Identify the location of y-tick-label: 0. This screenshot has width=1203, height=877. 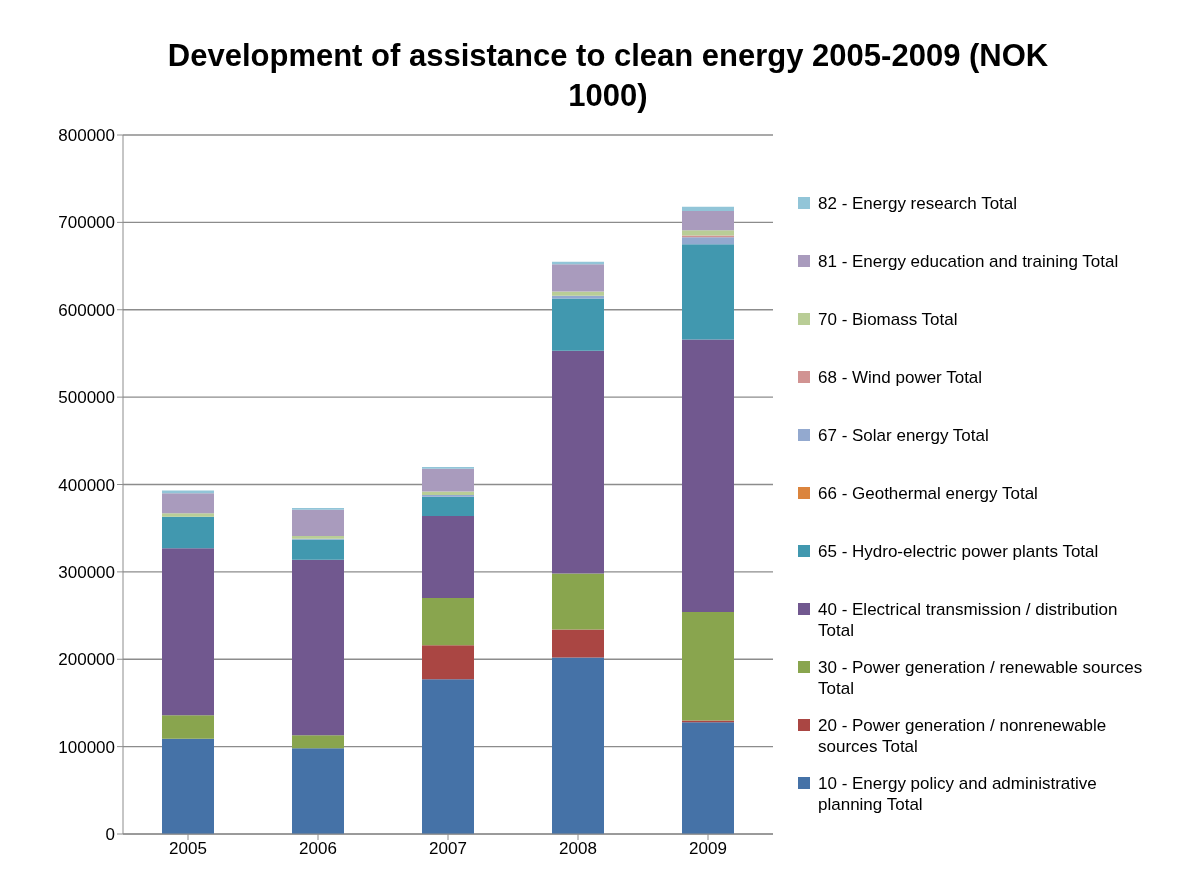
(110, 835).